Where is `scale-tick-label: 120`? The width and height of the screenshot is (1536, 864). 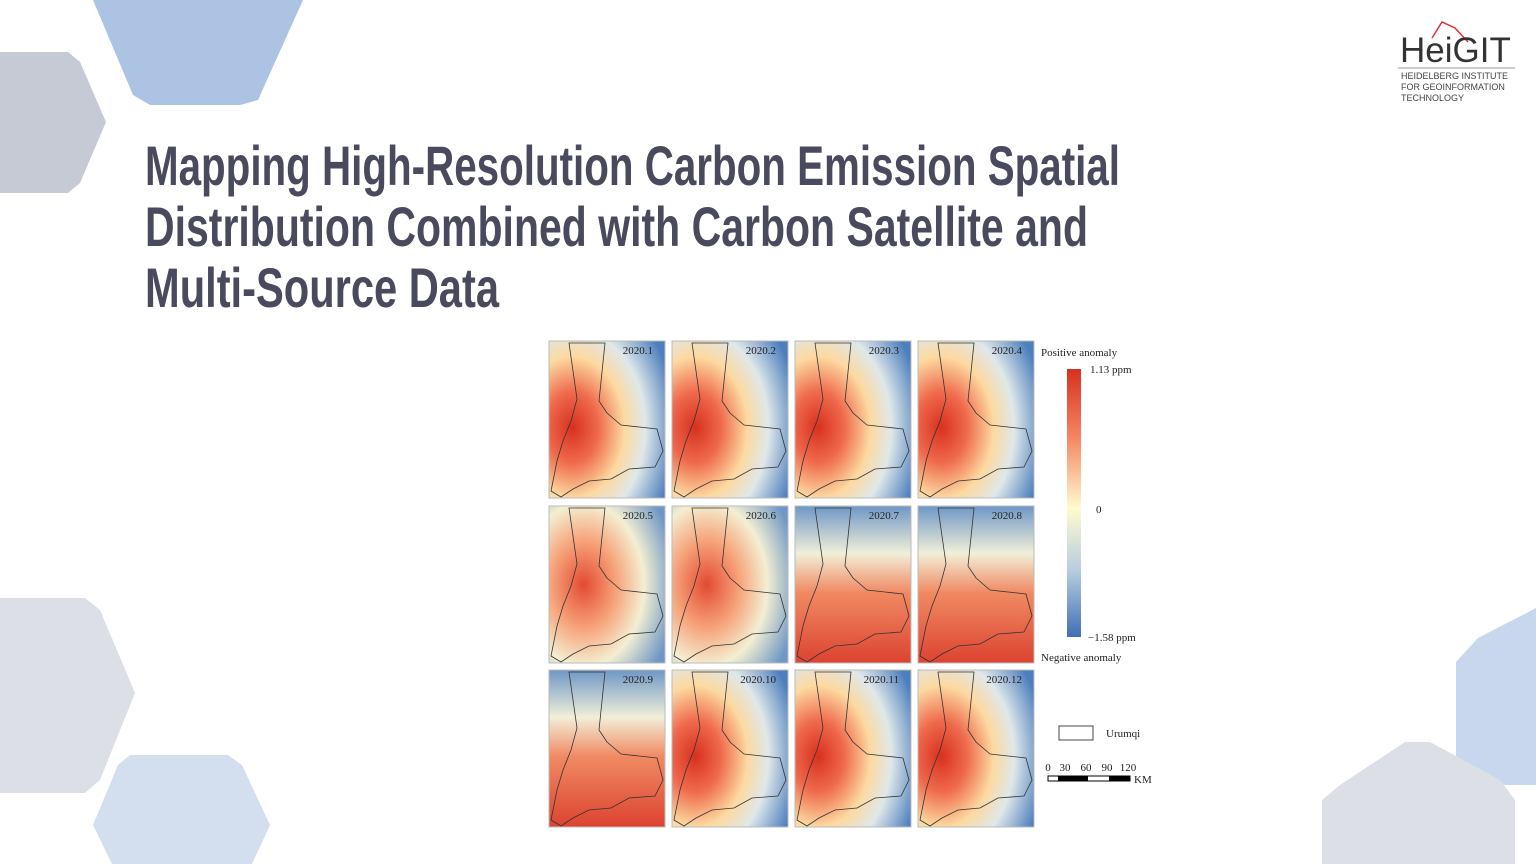 scale-tick-label: 120 is located at coordinates (1128, 768).